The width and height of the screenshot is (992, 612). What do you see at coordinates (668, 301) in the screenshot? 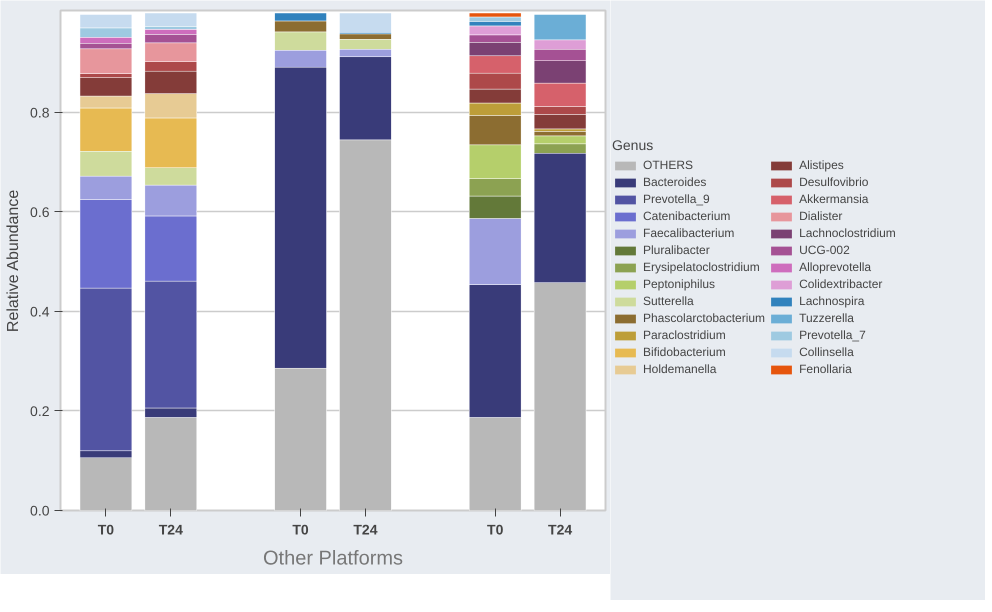
I see `legend-label: Sutterella` at bounding box center [668, 301].